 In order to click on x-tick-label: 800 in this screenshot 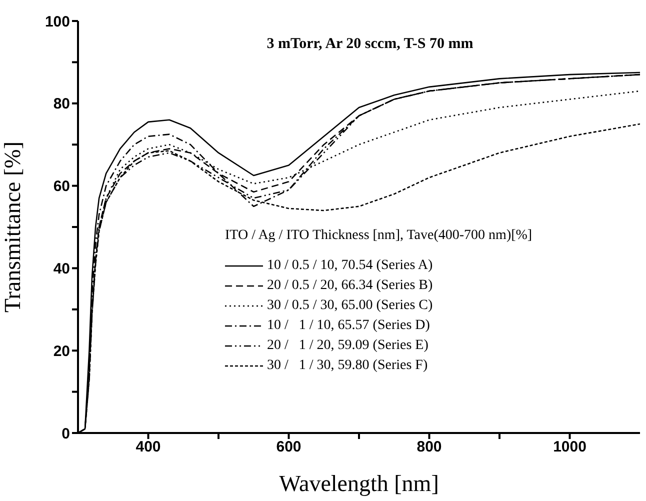, I will do `click(429, 447)`.